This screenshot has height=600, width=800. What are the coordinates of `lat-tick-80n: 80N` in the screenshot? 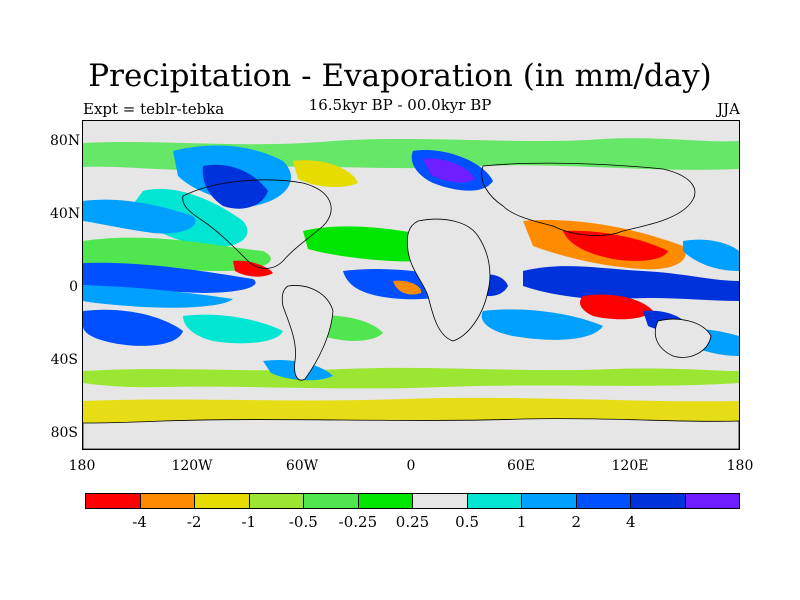 It's located at (65, 141).